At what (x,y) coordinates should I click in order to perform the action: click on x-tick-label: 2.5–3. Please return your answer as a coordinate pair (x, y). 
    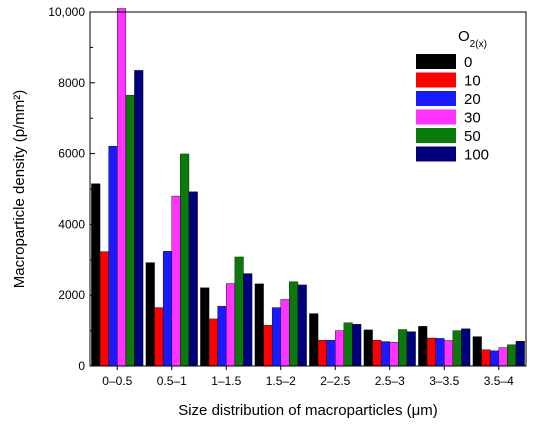
    Looking at the image, I should click on (390, 381).